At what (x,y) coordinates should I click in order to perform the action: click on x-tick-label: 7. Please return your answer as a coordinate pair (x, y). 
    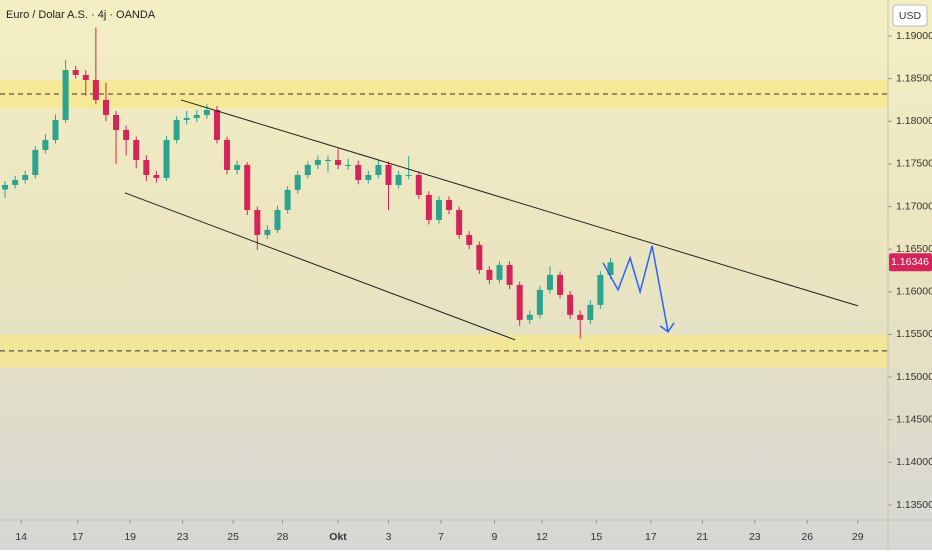
    Looking at the image, I should click on (441, 537).